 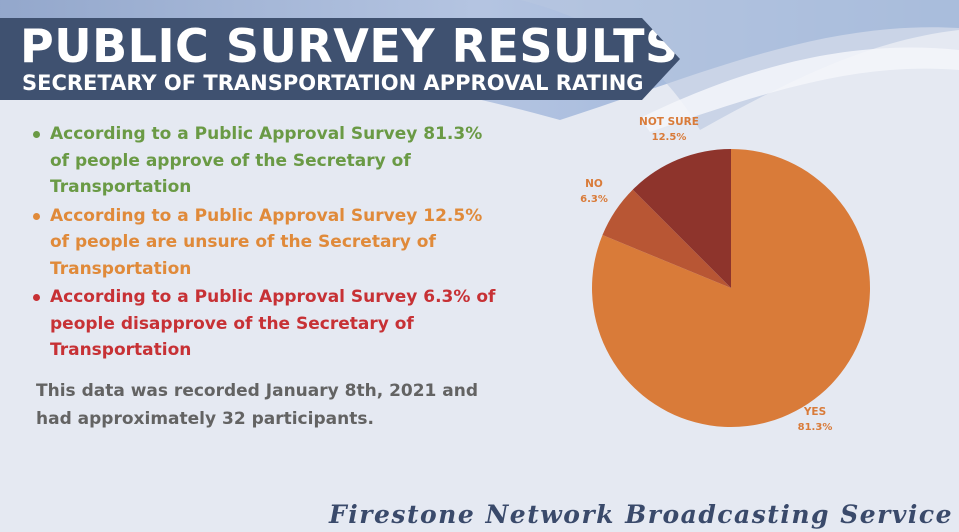 I want to click on pie-slice-no, so click(x=666, y=238).